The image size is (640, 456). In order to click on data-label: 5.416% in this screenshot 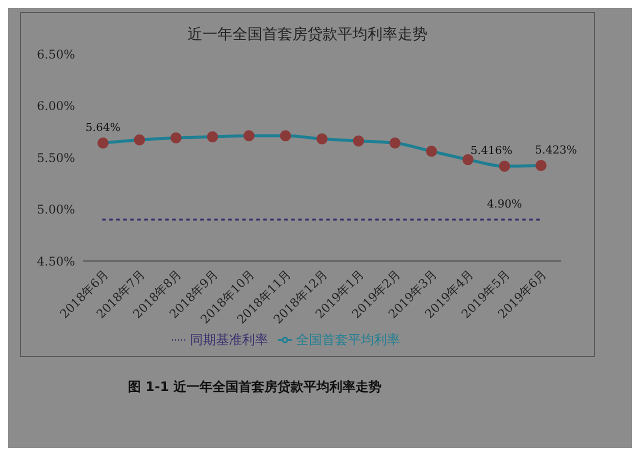, I will do `click(491, 151)`.